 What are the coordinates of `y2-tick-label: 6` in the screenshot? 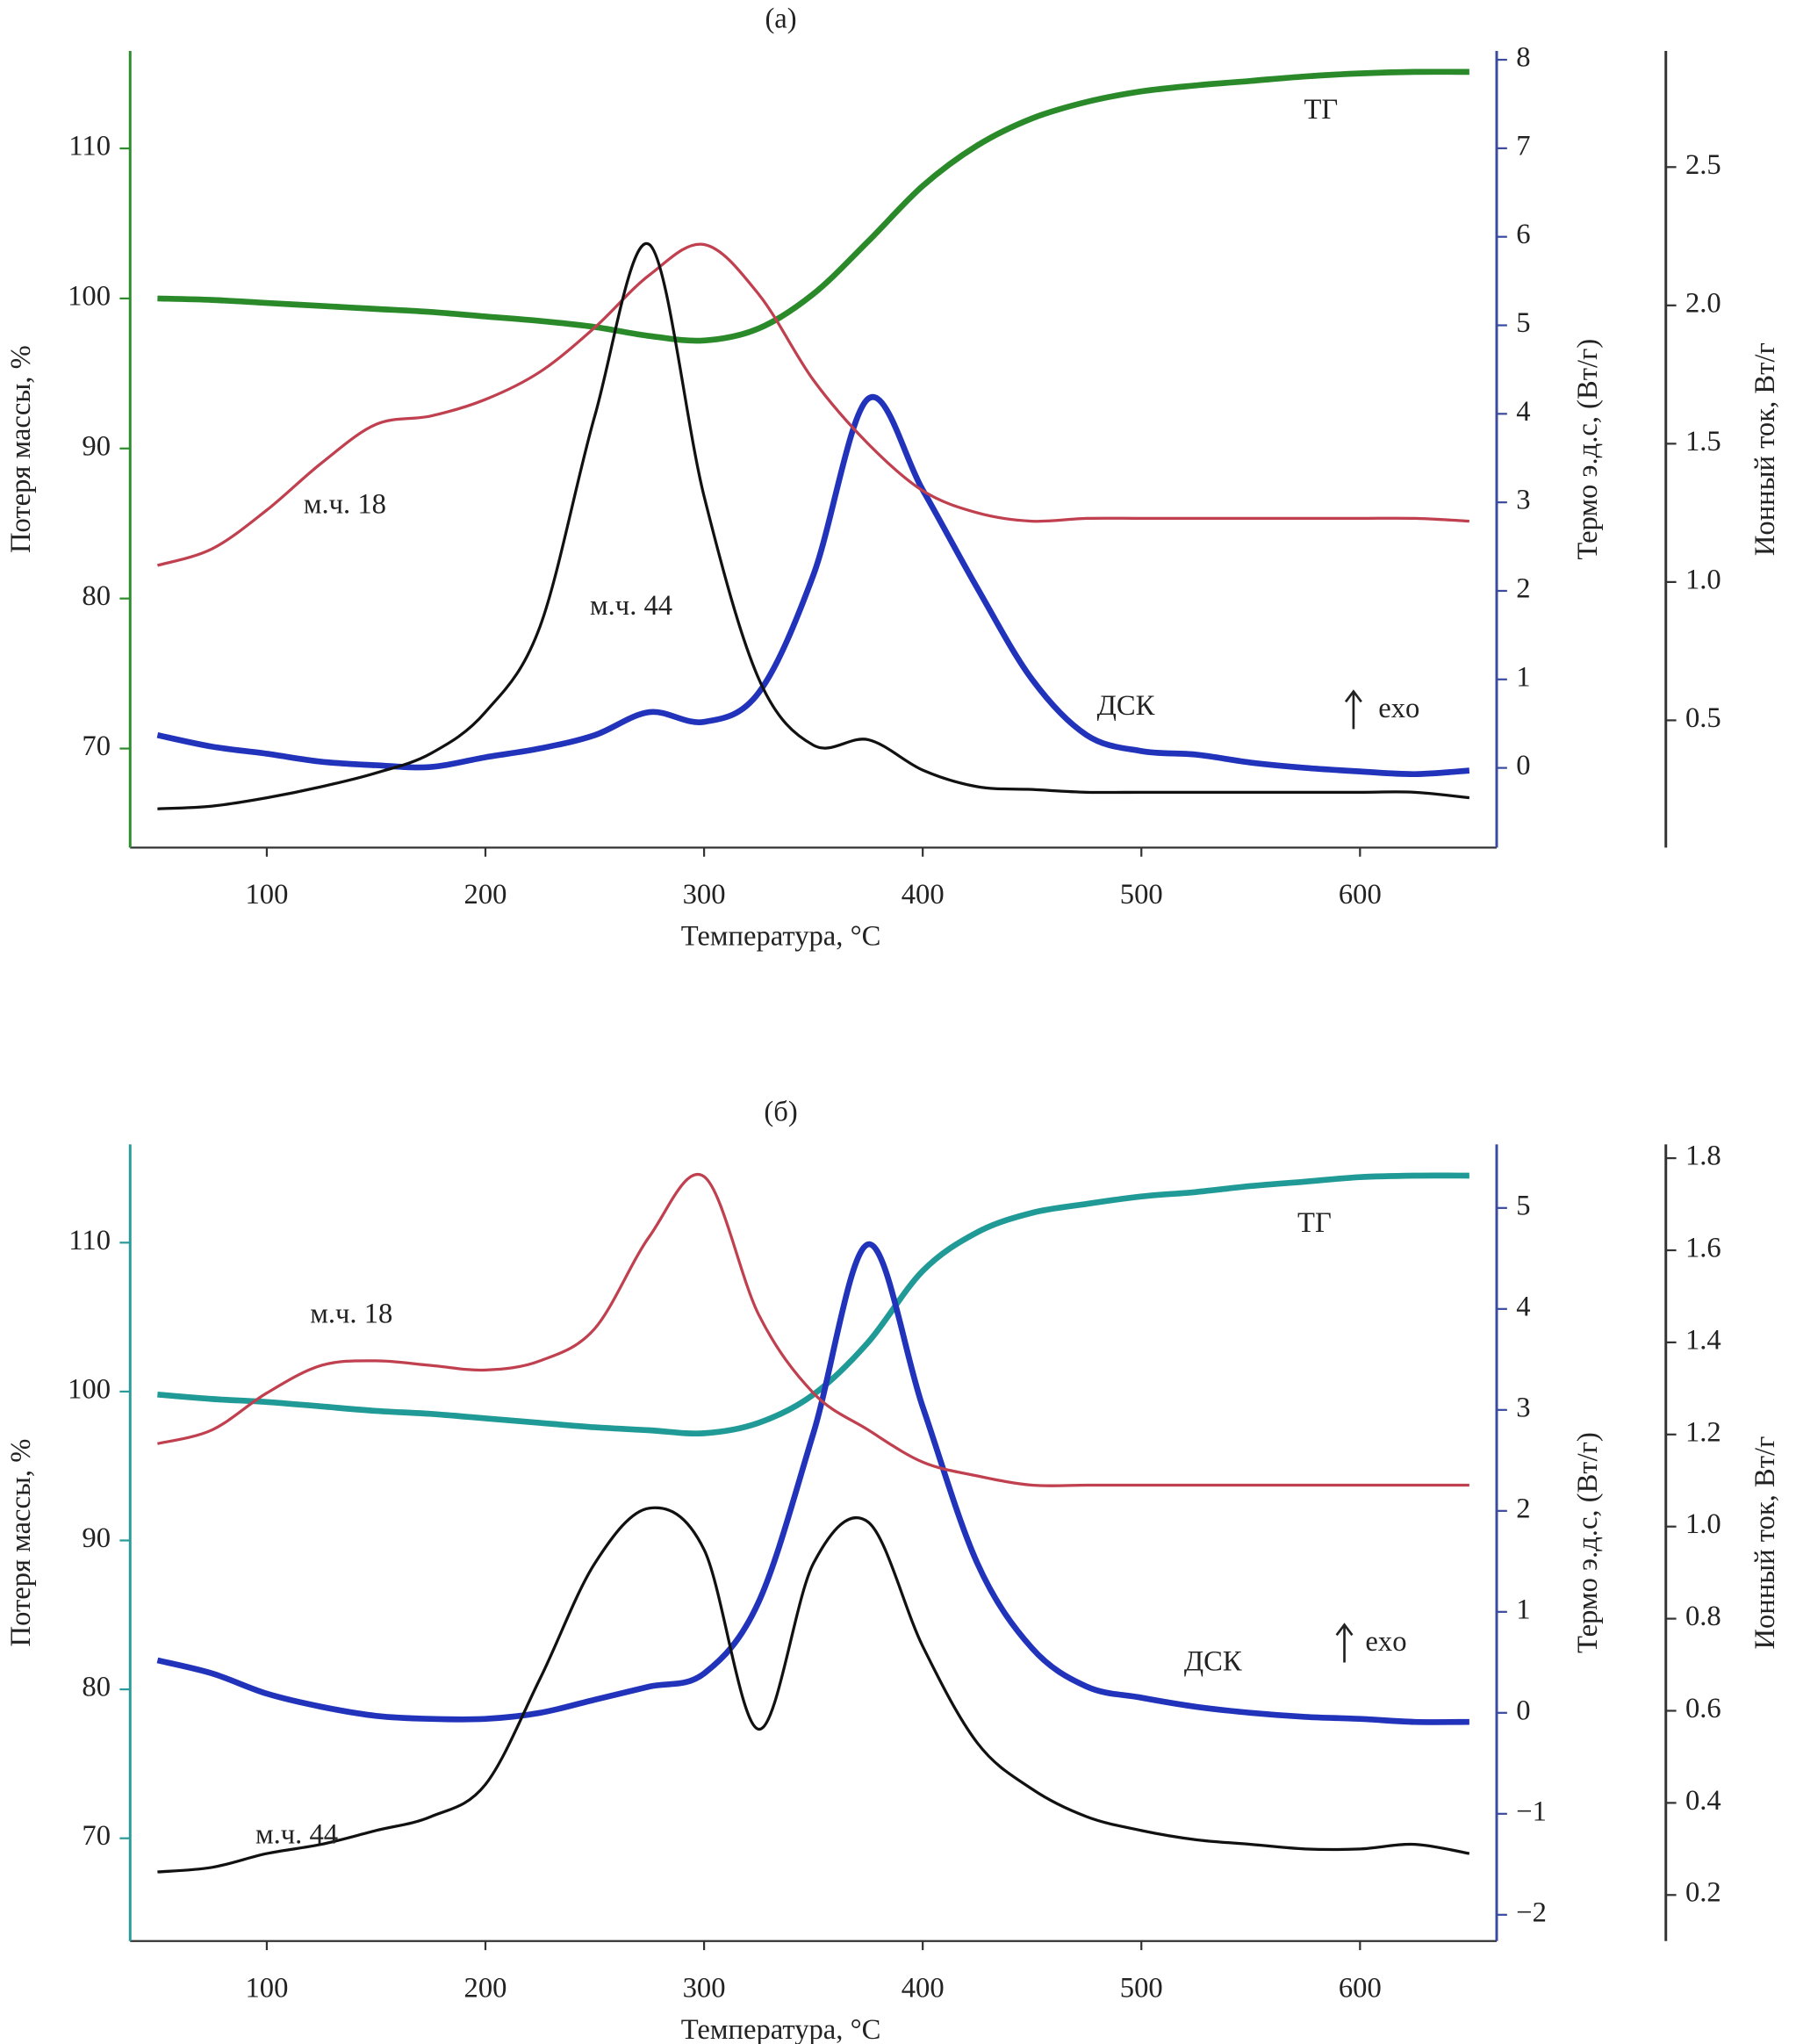 It's located at (1523, 234).